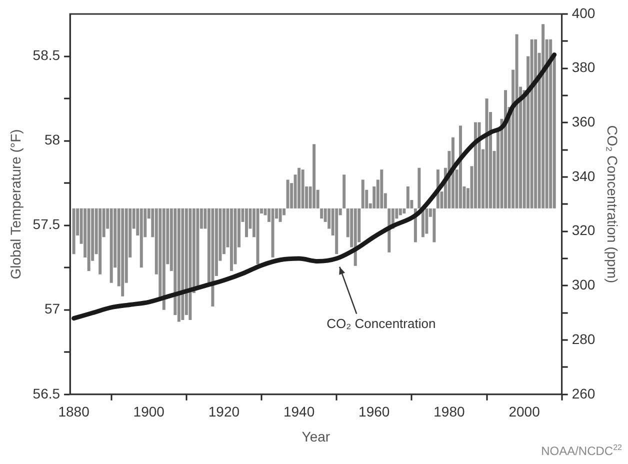 The image size is (628, 464). What do you see at coordinates (612, 204) in the screenshot?
I see `y2-axis-title: CO₂ Concentration (ppm)` at bounding box center [612, 204].